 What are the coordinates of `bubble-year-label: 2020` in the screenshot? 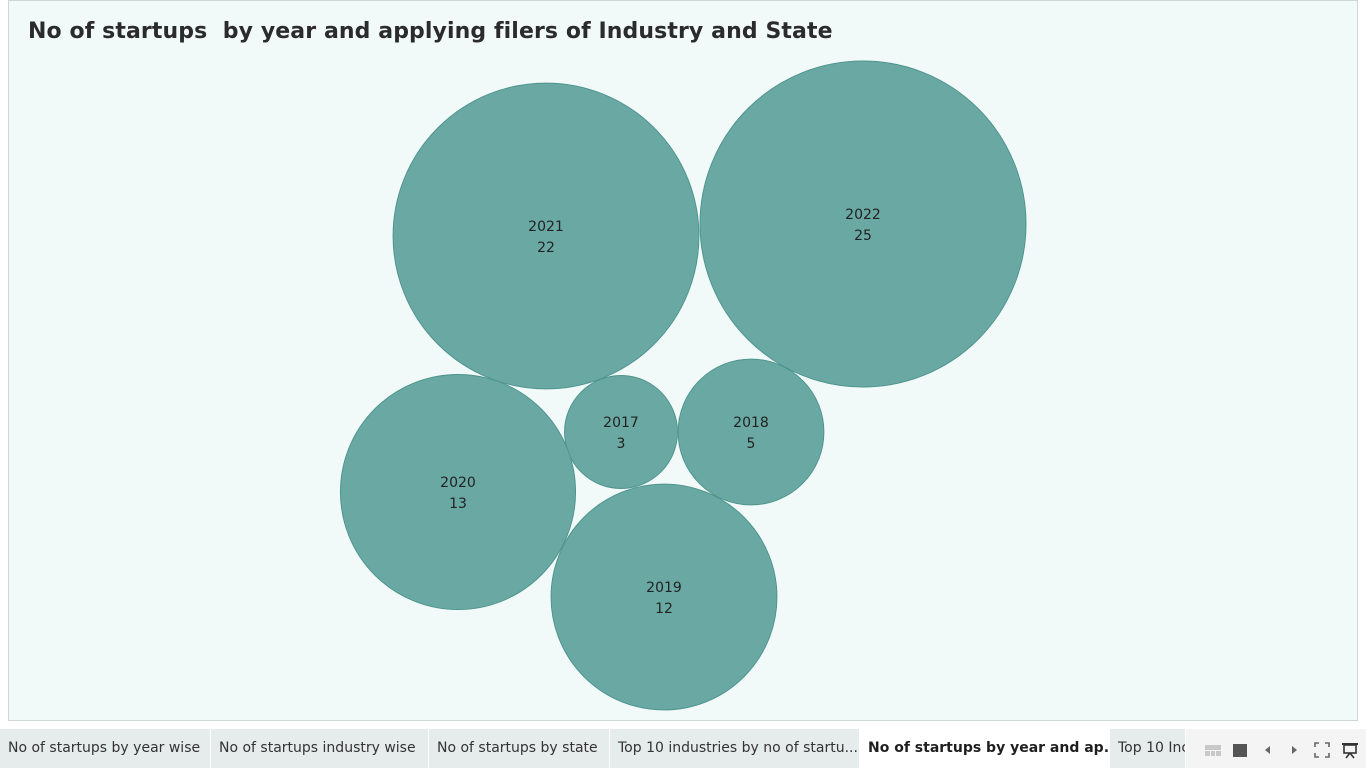 It's located at (458, 483).